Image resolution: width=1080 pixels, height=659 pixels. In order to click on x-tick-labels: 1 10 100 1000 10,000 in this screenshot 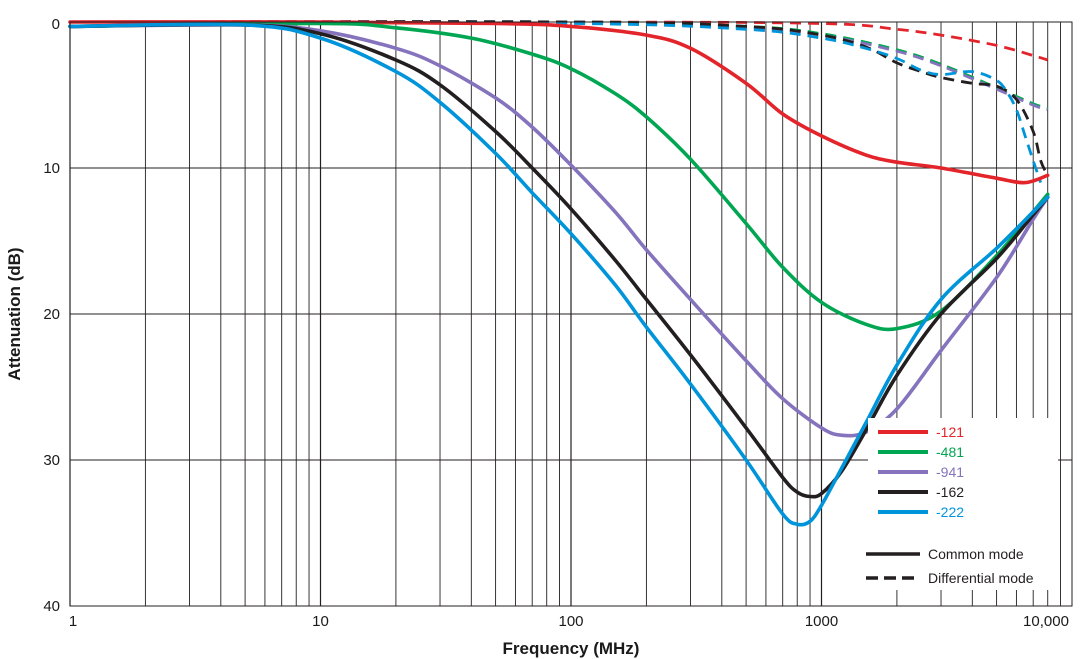, I will do `click(569, 621)`.